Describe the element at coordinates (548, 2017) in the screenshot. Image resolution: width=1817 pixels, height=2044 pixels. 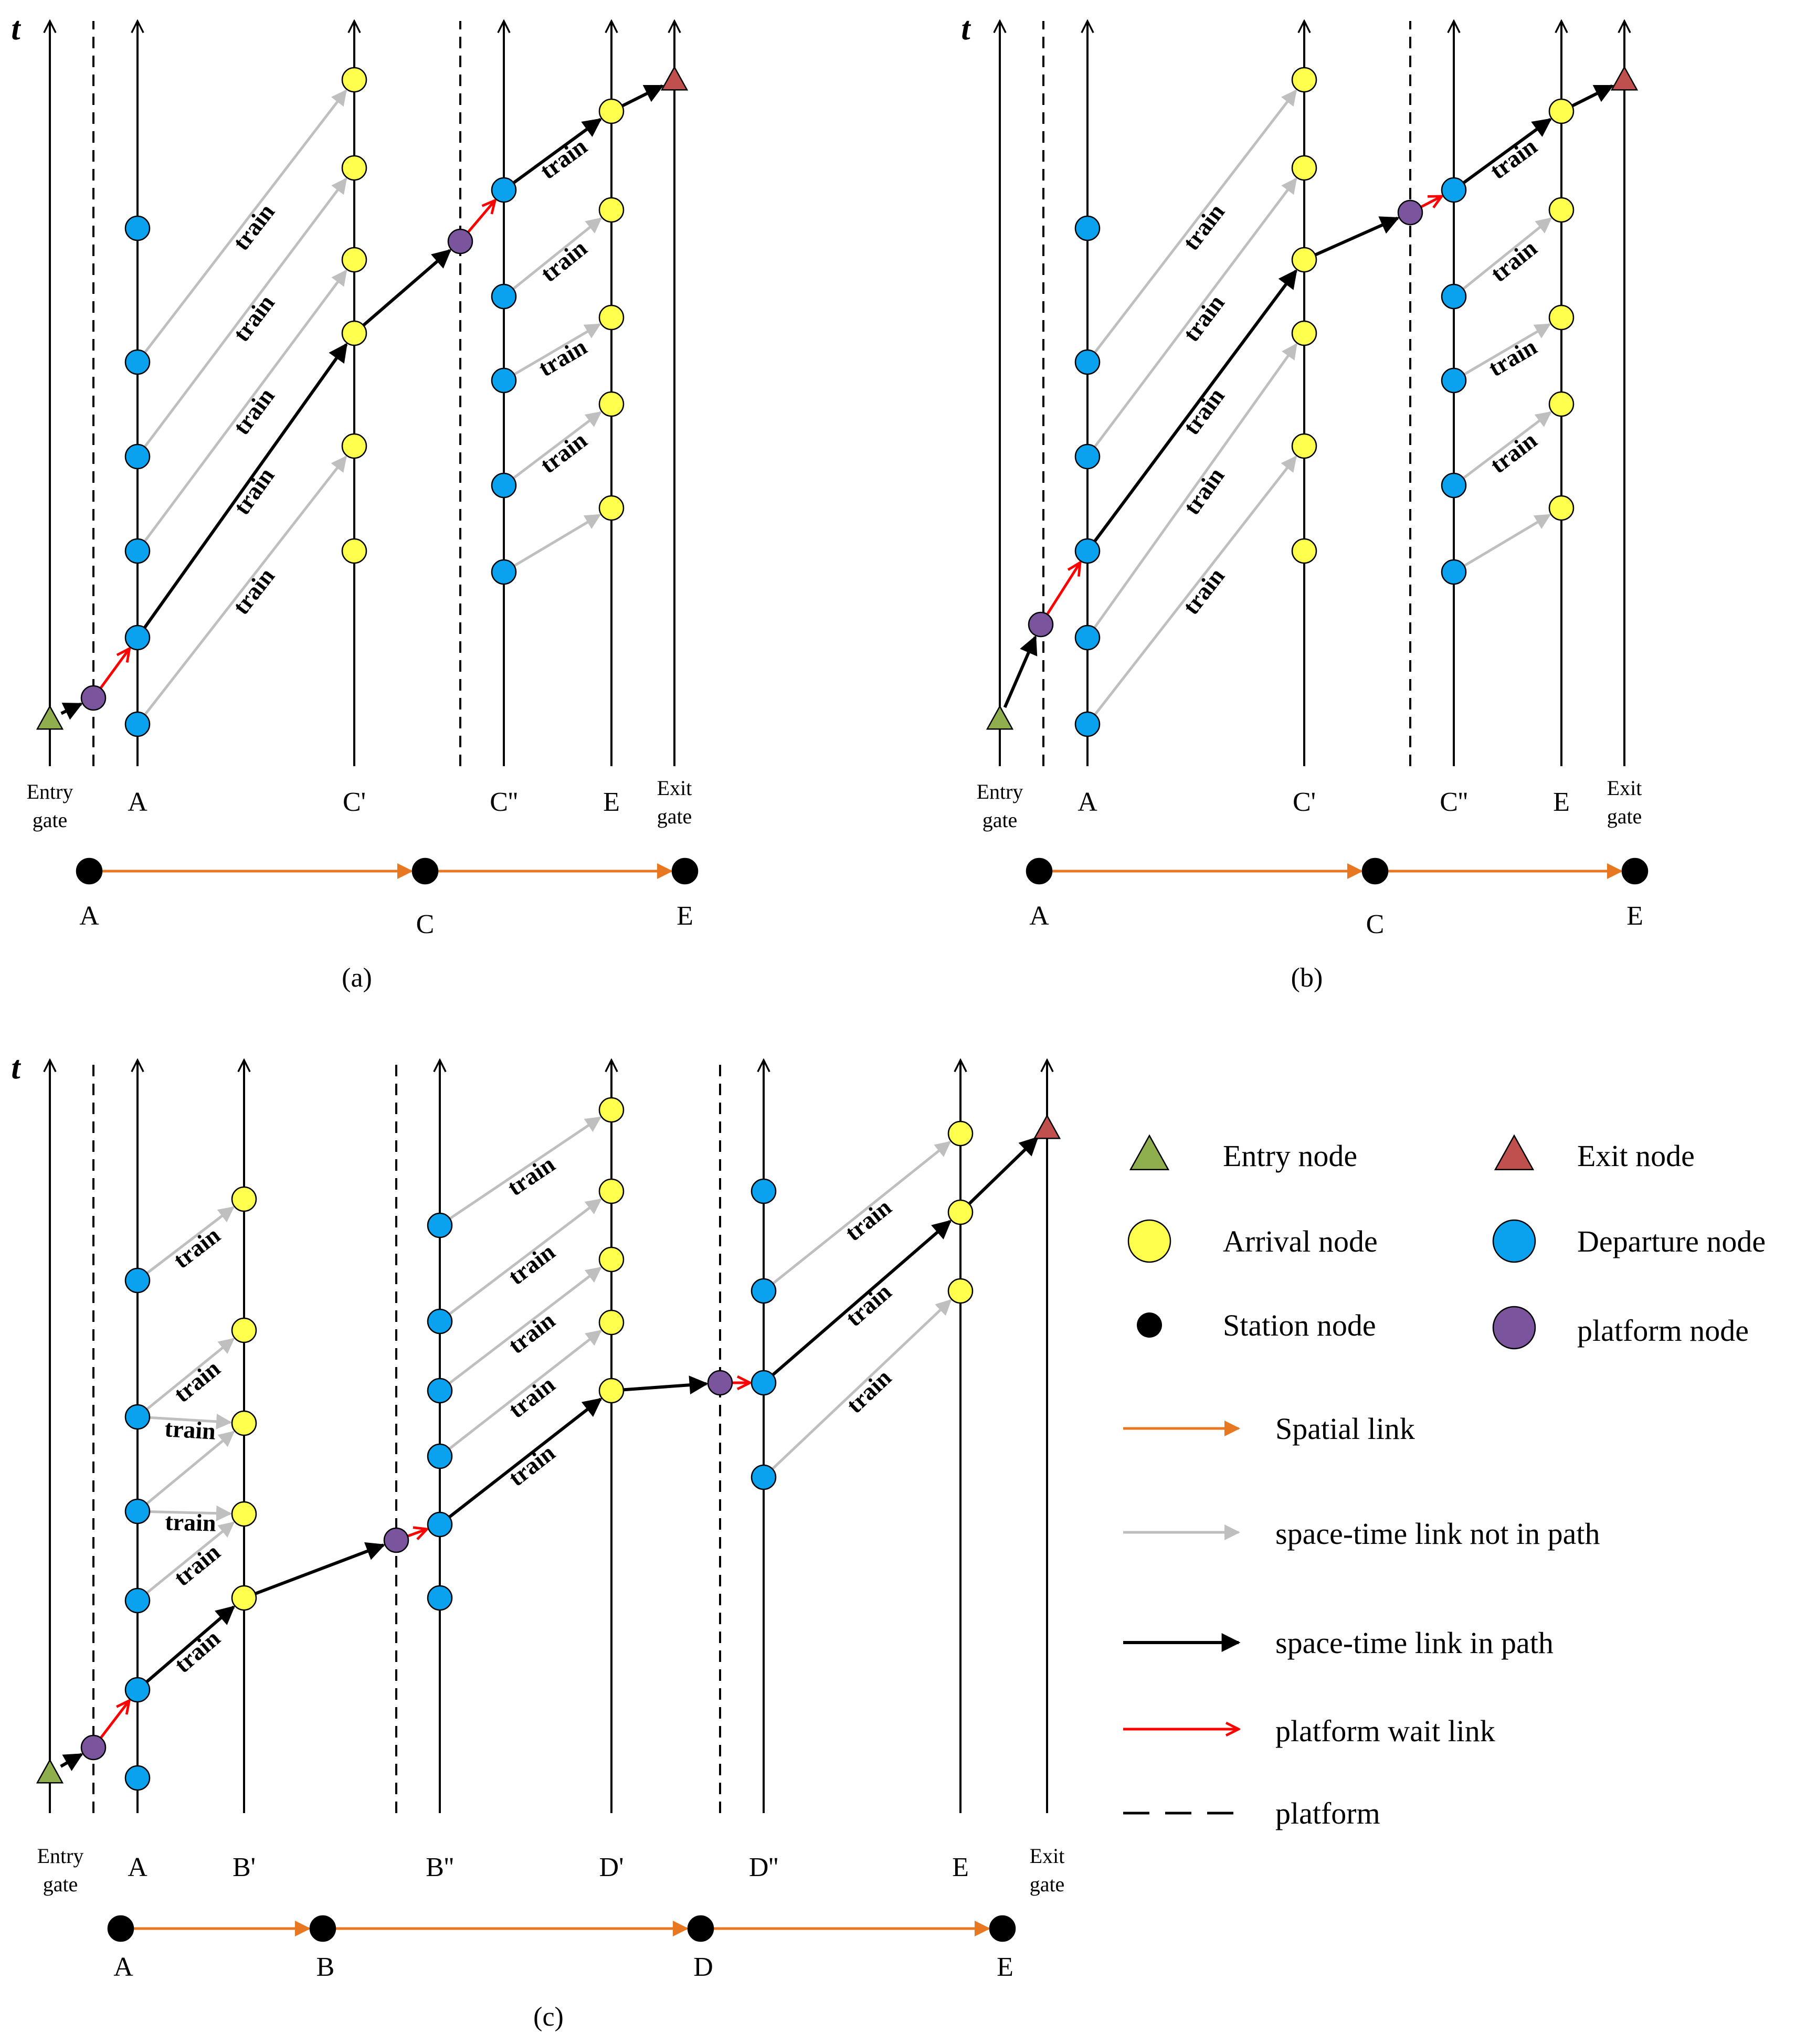
I see `panel-caption: (c)` at that location.